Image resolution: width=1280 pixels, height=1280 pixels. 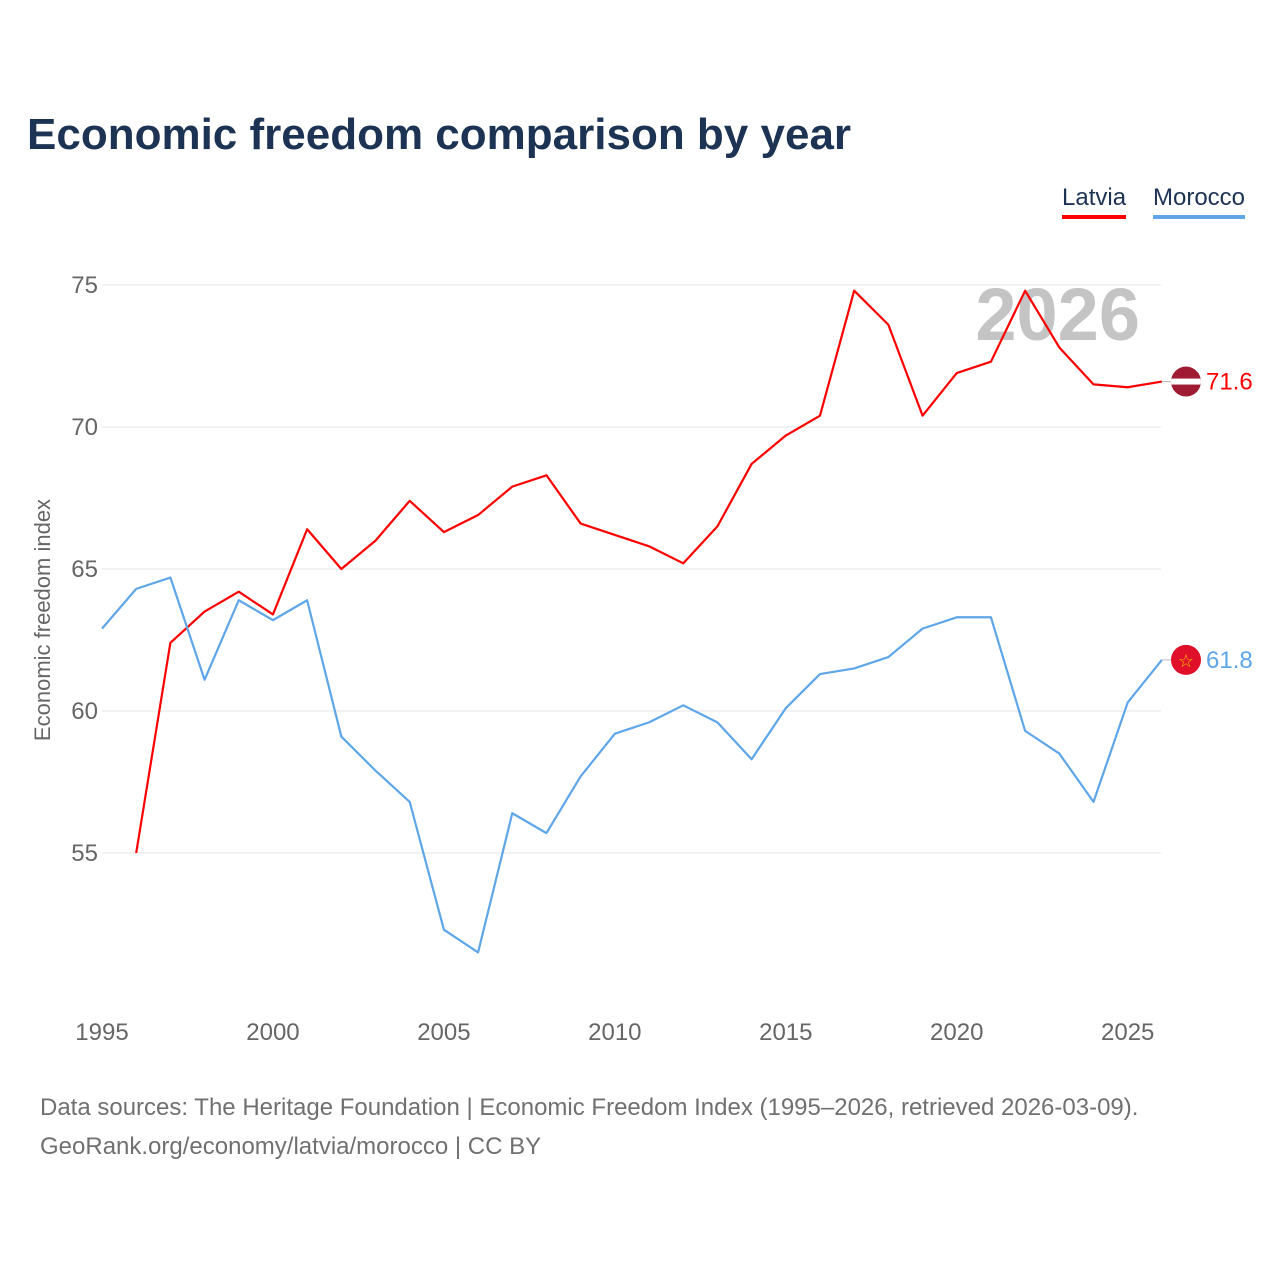 What do you see at coordinates (443, 1032) in the screenshot?
I see `x-tick-label: 2005` at bounding box center [443, 1032].